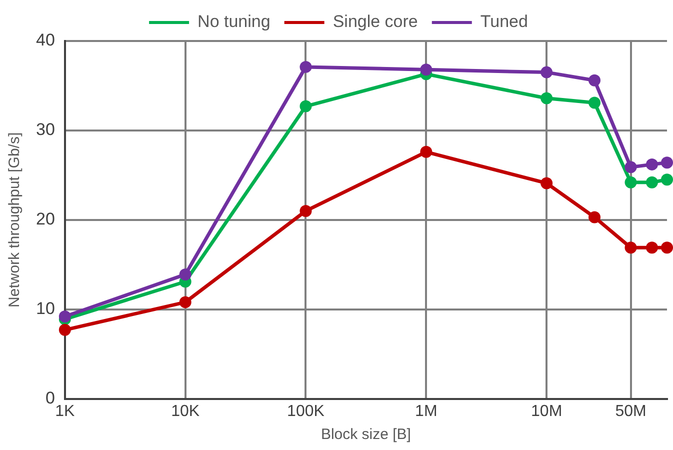  What do you see at coordinates (375, 22) in the screenshot?
I see `legend-label: Single core` at bounding box center [375, 22].